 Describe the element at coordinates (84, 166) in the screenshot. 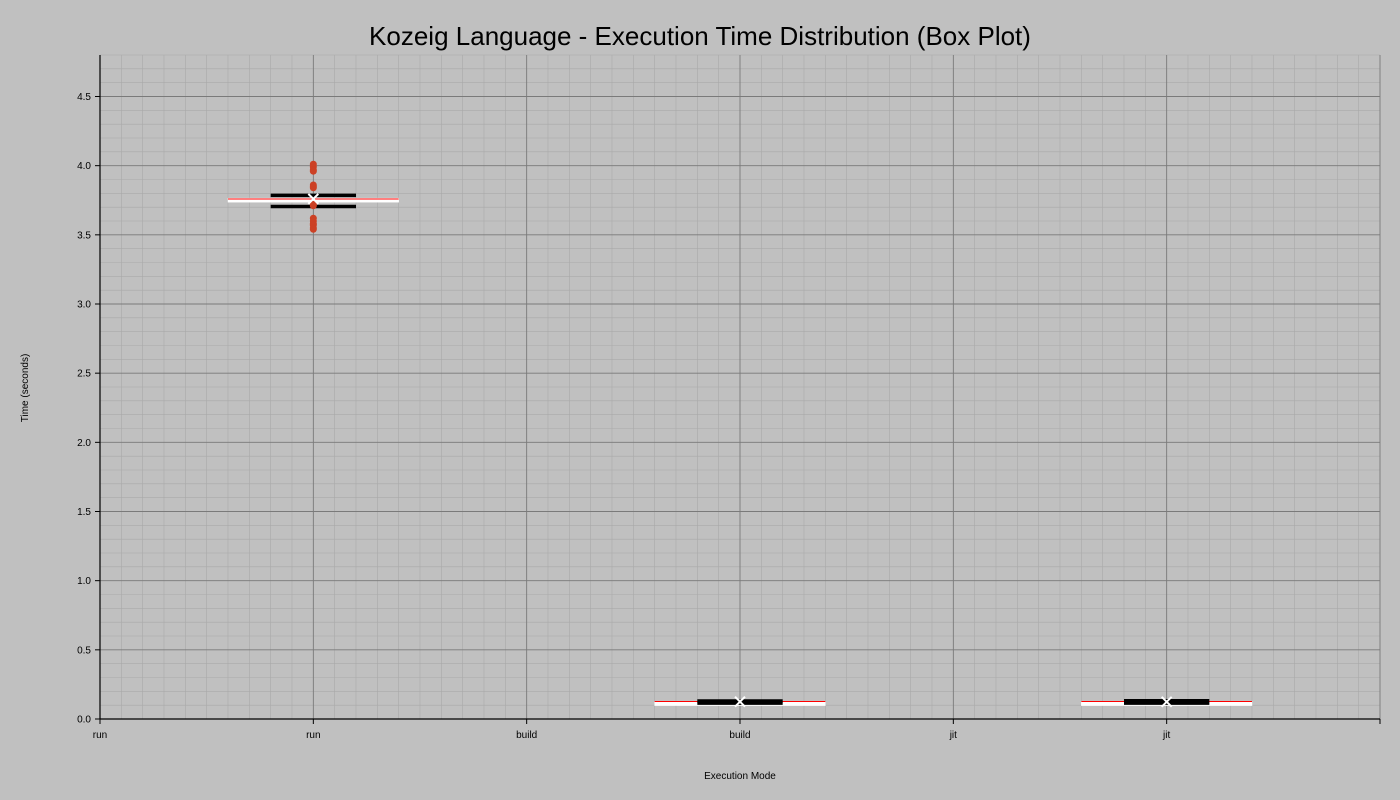

I see `y-tick-label: 4.0` at that location.